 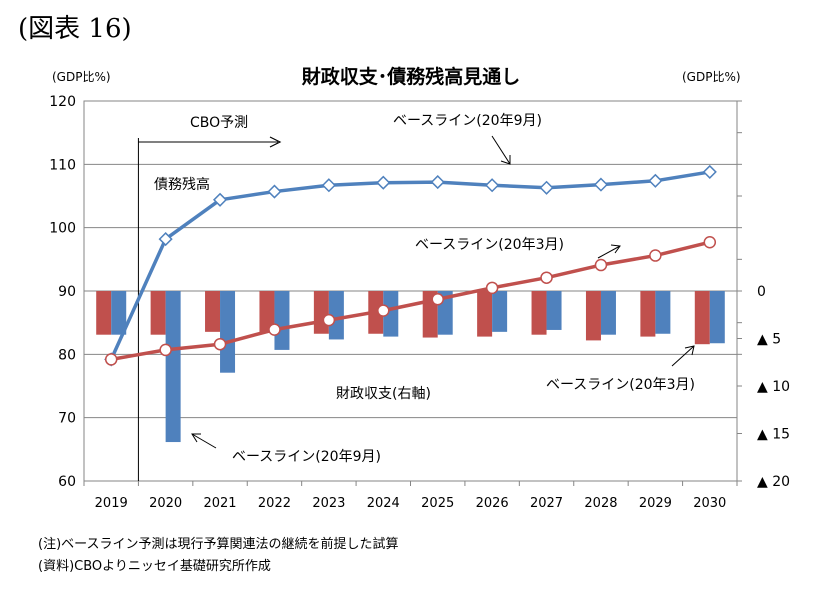 What do you see at coordinates (773, 387) in the screenshot?
I see `y-right-tick-label: ▲ 10` at bounding box center [773, 387].